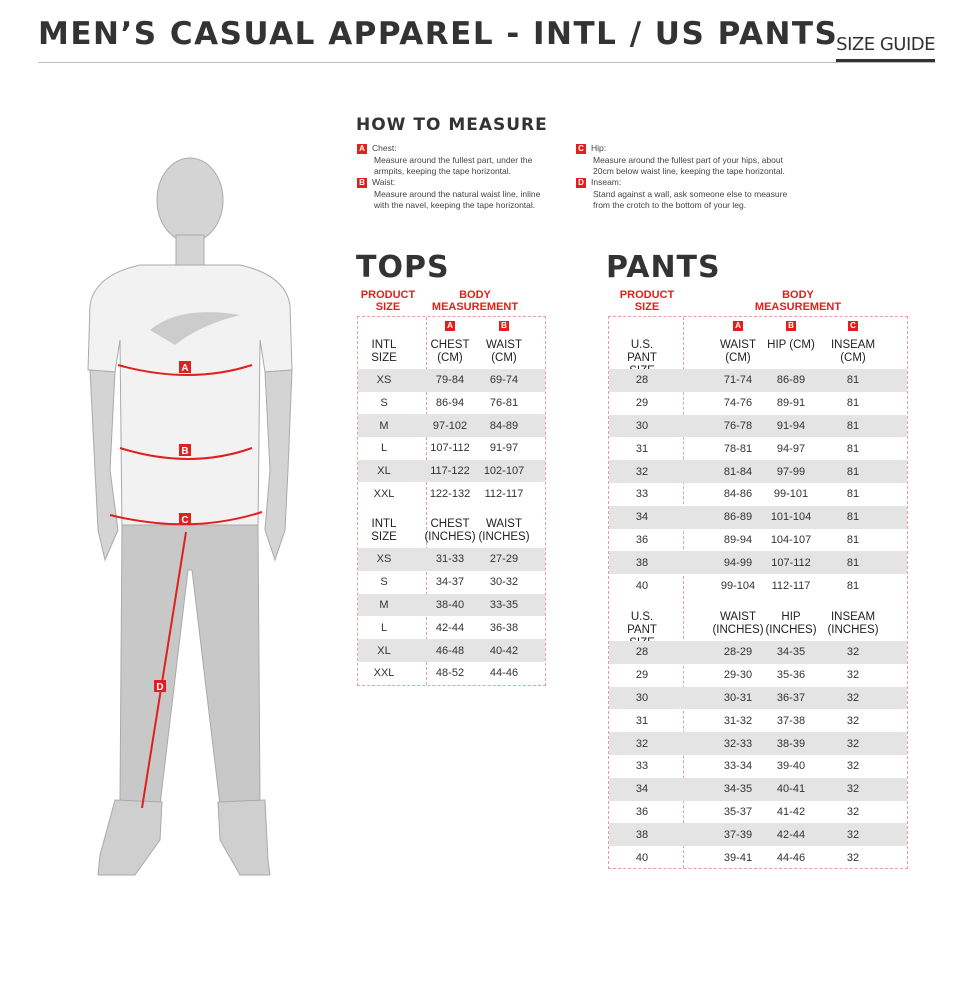 This screenshot has width=979, height=1000. I want to click on table-cell: L, so click(384, 448).